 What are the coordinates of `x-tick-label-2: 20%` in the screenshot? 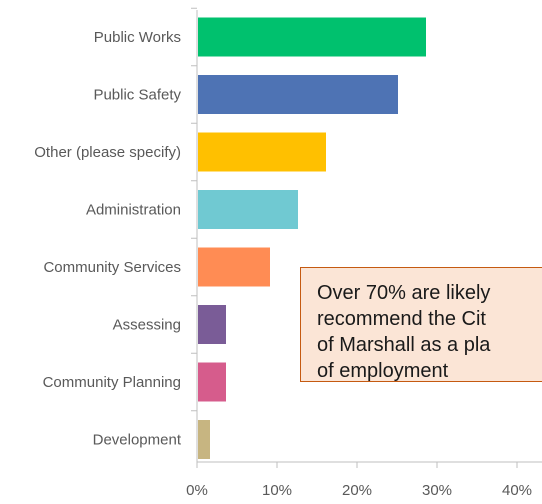 It's located at (357, 490).